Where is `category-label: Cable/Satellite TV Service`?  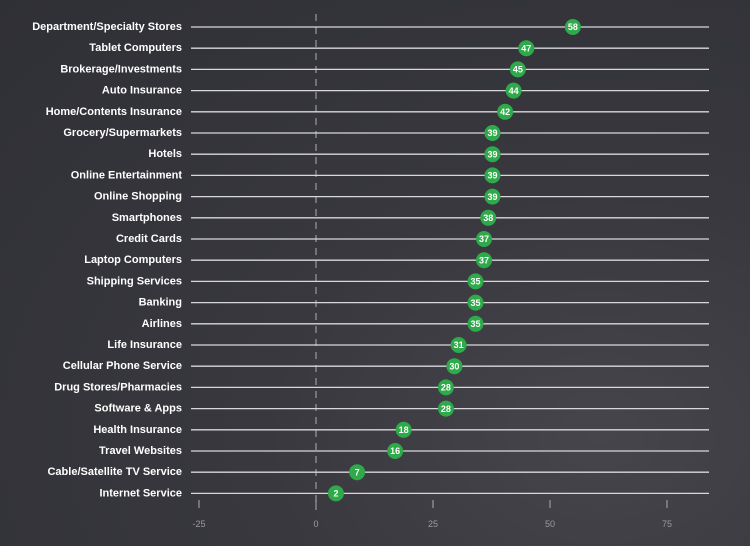
category-label: Cable/Satellite TV Service is located at coordinates (114, 472).